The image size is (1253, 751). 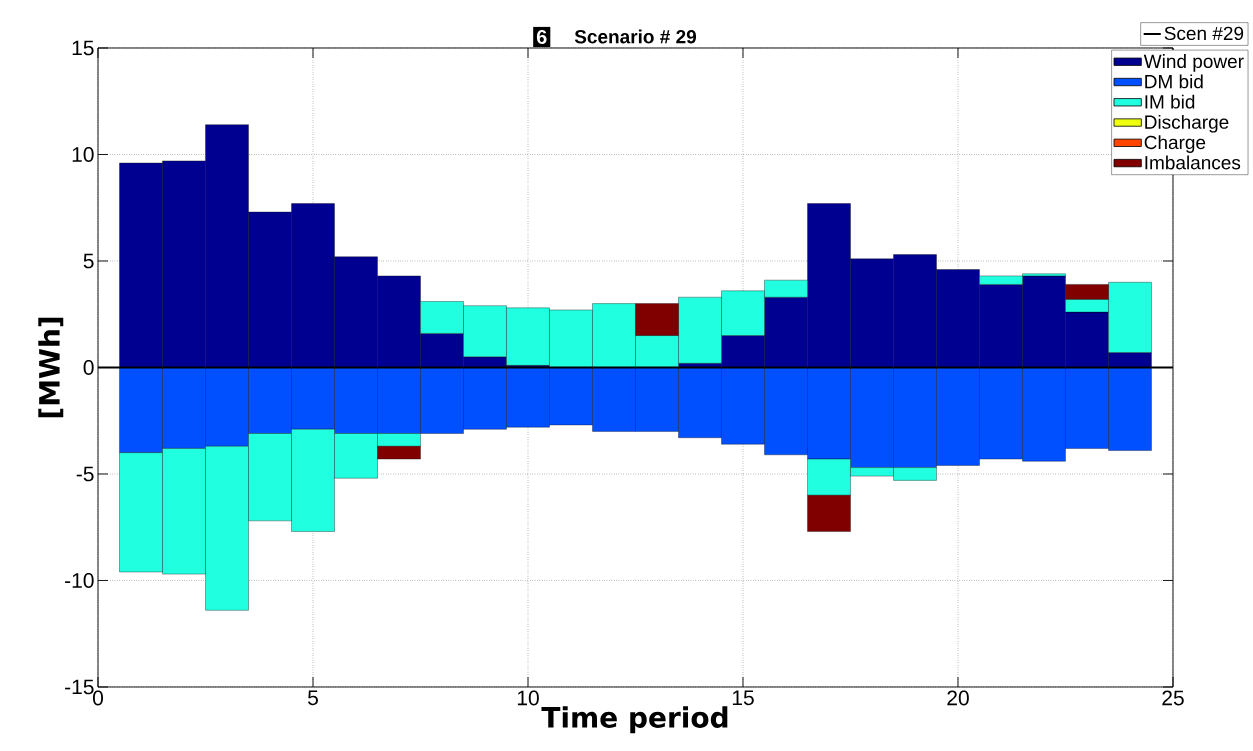 I want to click on x-tick-label: 25, so click(x=1173, y=698).